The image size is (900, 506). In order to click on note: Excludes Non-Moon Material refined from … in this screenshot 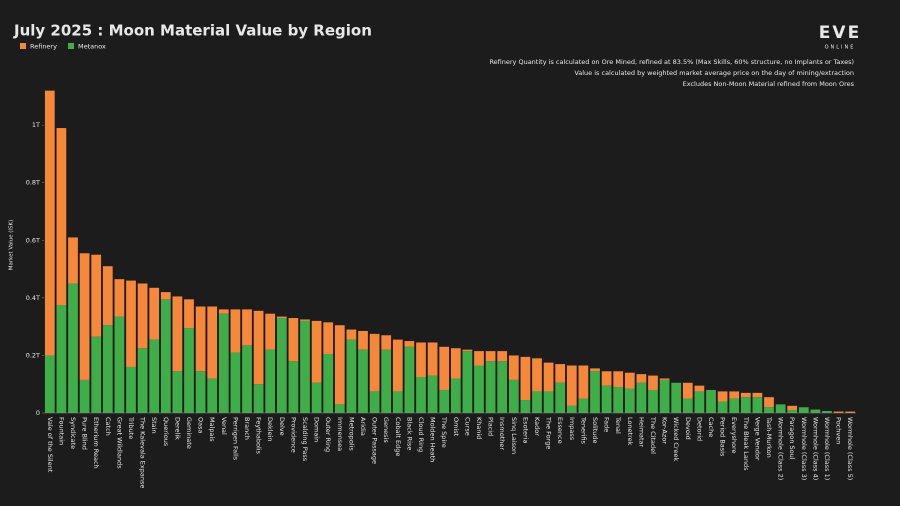, I will do `click(769, 84)`.